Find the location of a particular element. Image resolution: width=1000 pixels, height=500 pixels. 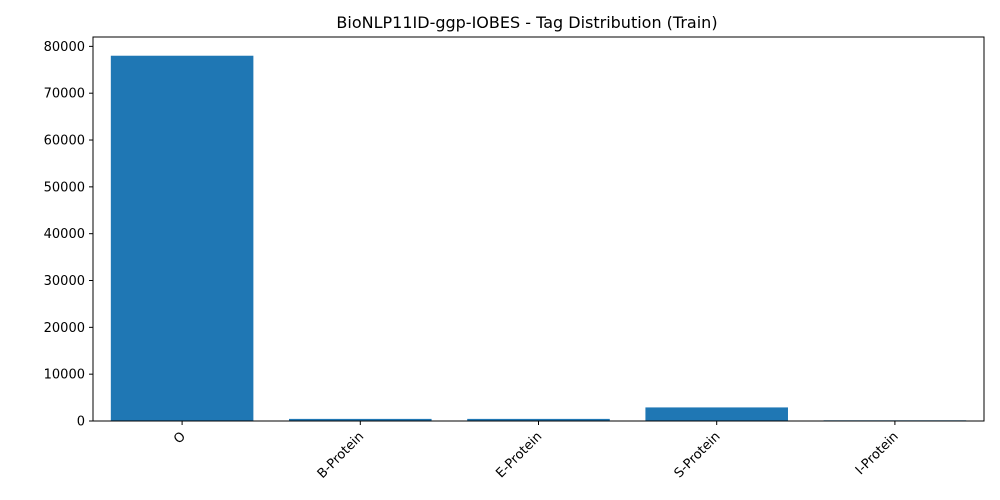

y-tick-label: 10000 is located at coordinates (64, 375).